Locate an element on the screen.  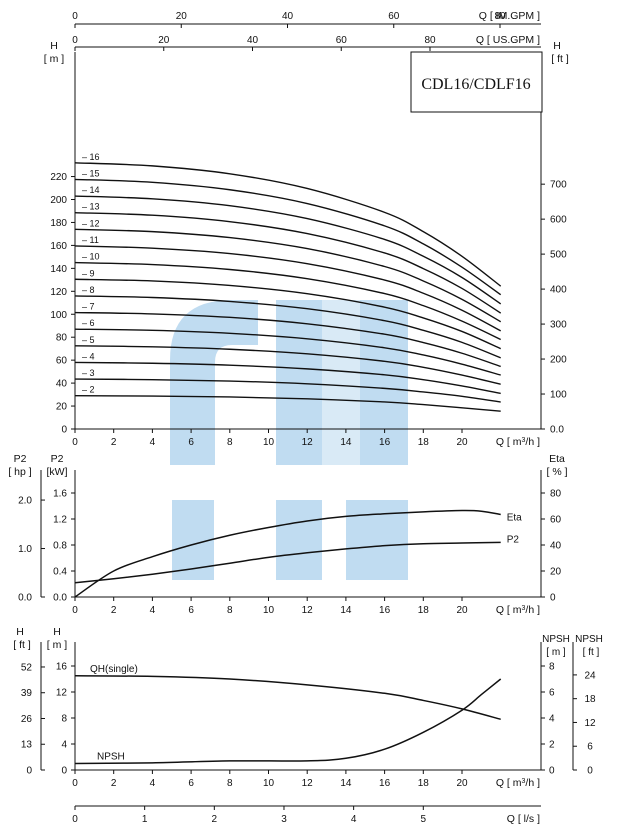
chart-title: CDL16/CDLF16 is located at coordinates (475, 84).